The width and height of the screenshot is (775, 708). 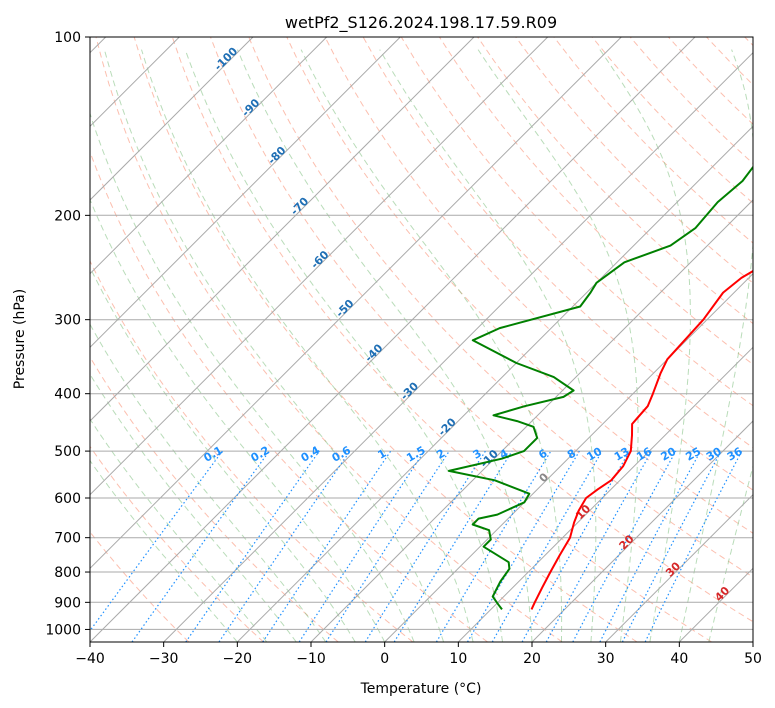 What do you see at coordinates (342, 453) in the screenshot?
I see `mixing-ratio-label: 0.6` at bounding box center [342, 453].